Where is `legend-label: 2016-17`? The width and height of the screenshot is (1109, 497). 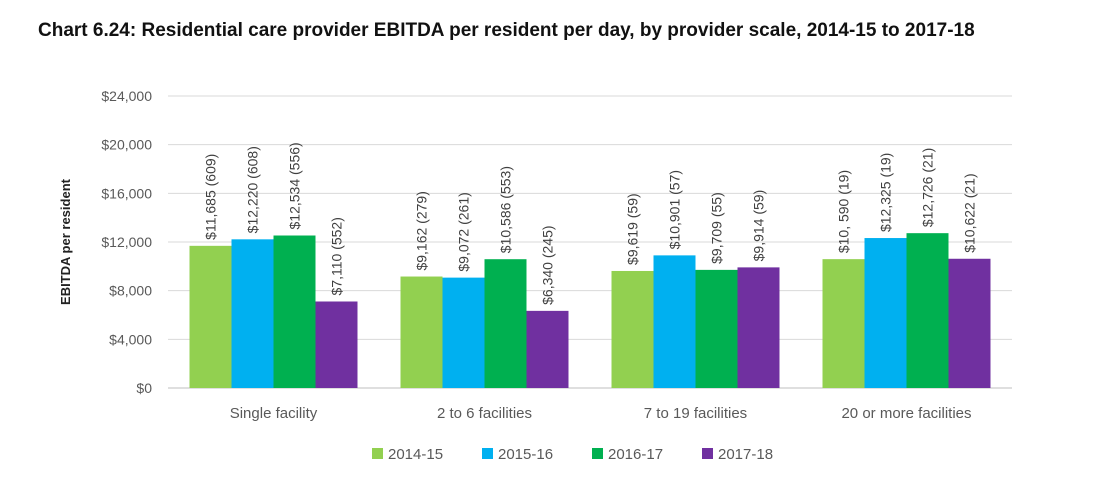
legend-label: 2016-17 is located at coordinates (635, 454).